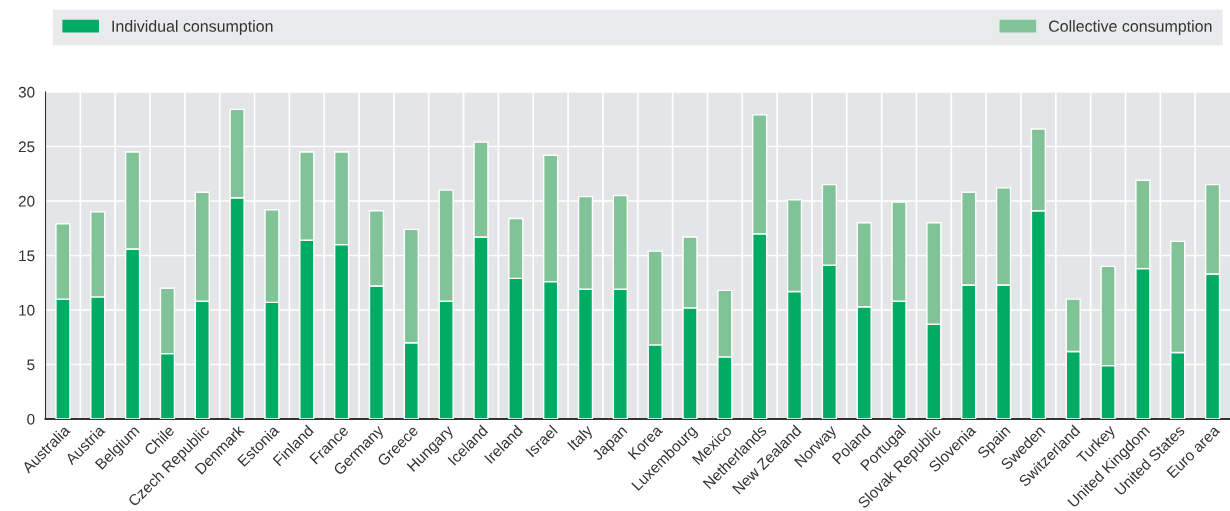  I want to click on y-tick-label: 20, so click(26, 201).